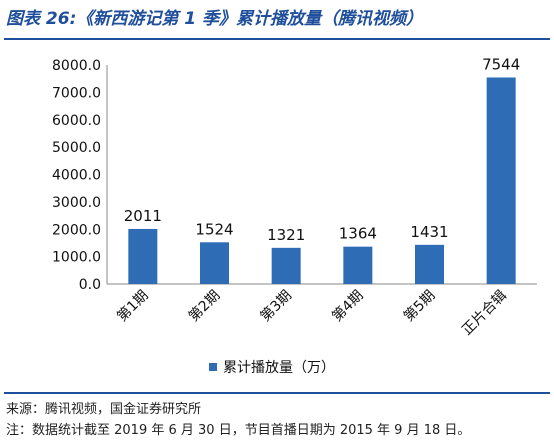  I want to click on y-tick-label: 4000.0, so click(76, 176).